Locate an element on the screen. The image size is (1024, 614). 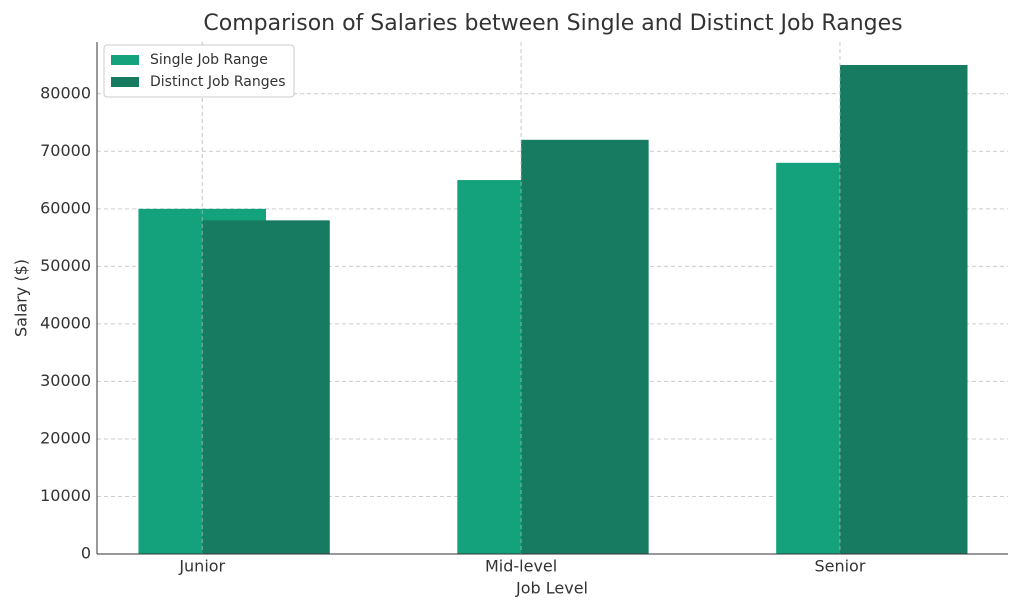
y-axis-label: Salary ($) is located at coordinates (21, 298).